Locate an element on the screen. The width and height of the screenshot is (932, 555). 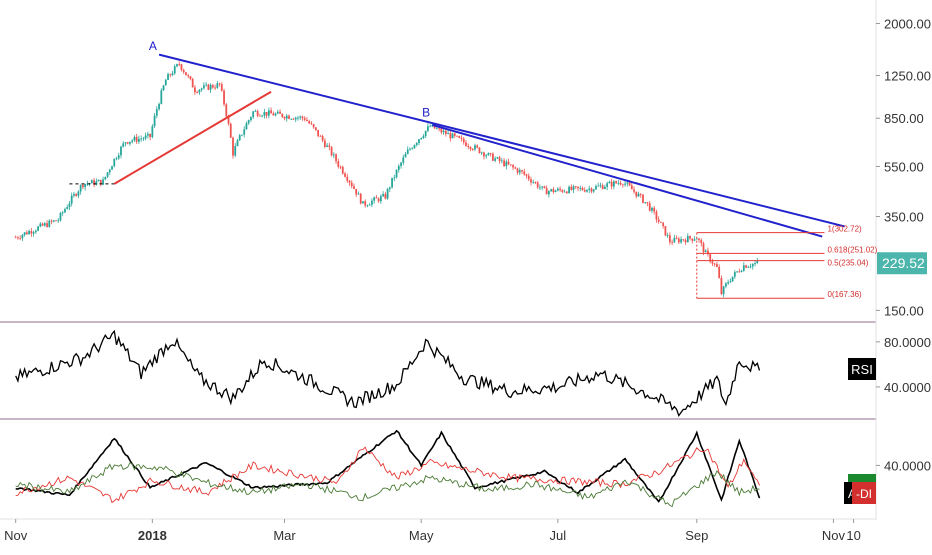
di-badge is located at coordinates (864, 493).